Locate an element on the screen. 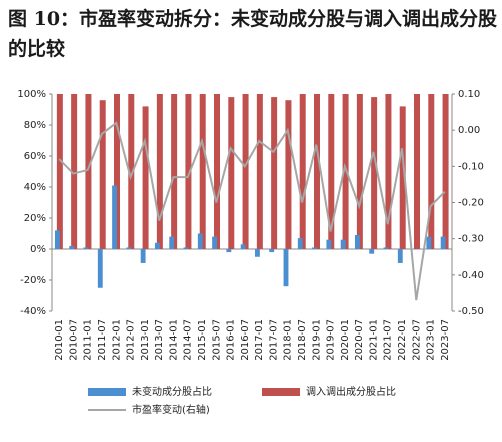  x-tick-label: 2015-07 is located at coordinates (216, 340).